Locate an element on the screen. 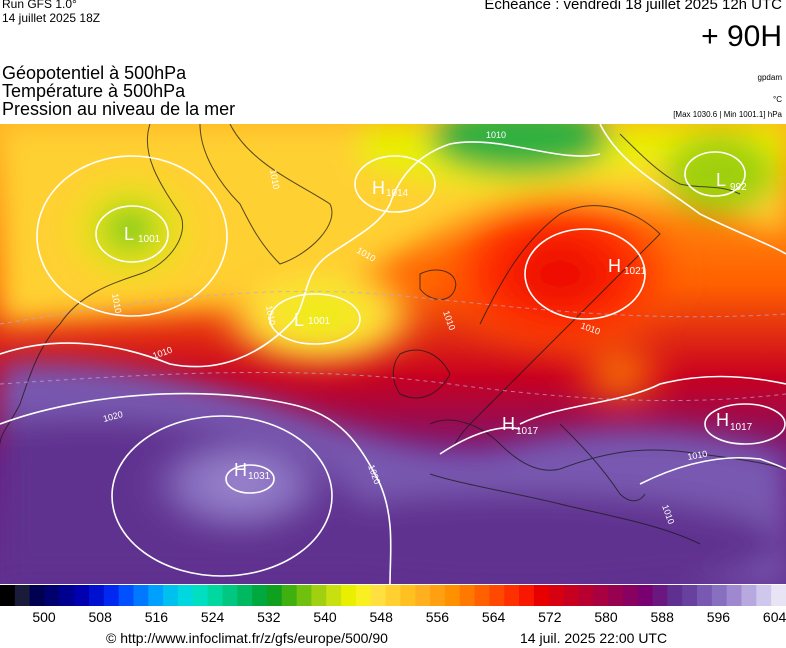 Image resolution: width=786 pixels, height=648 pixels. low-pressure-center: L 992 is located at coordinates (731, 181).